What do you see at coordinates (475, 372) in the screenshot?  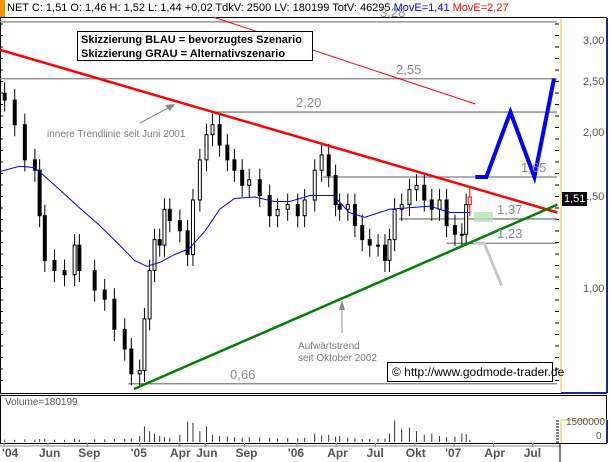 I see `copyright-link: © http://www.godmode-trader.de` at bounding box center [475, 372].